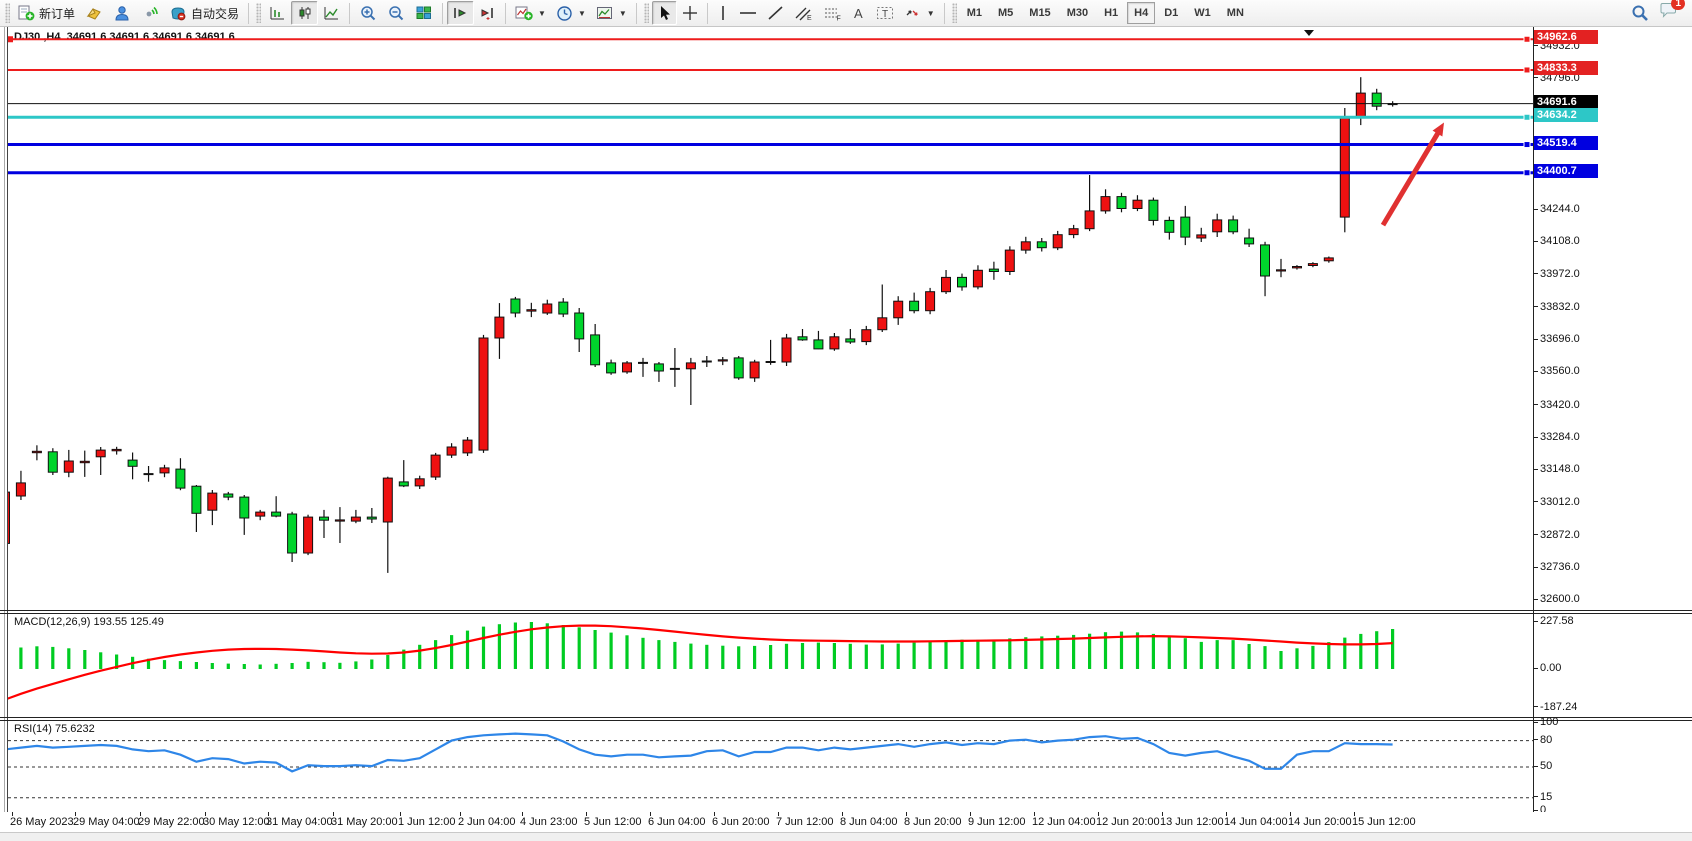 The width and height of the screenshot is (1692, 841). I want to click on auto-scroll-button, so click(461, 13).